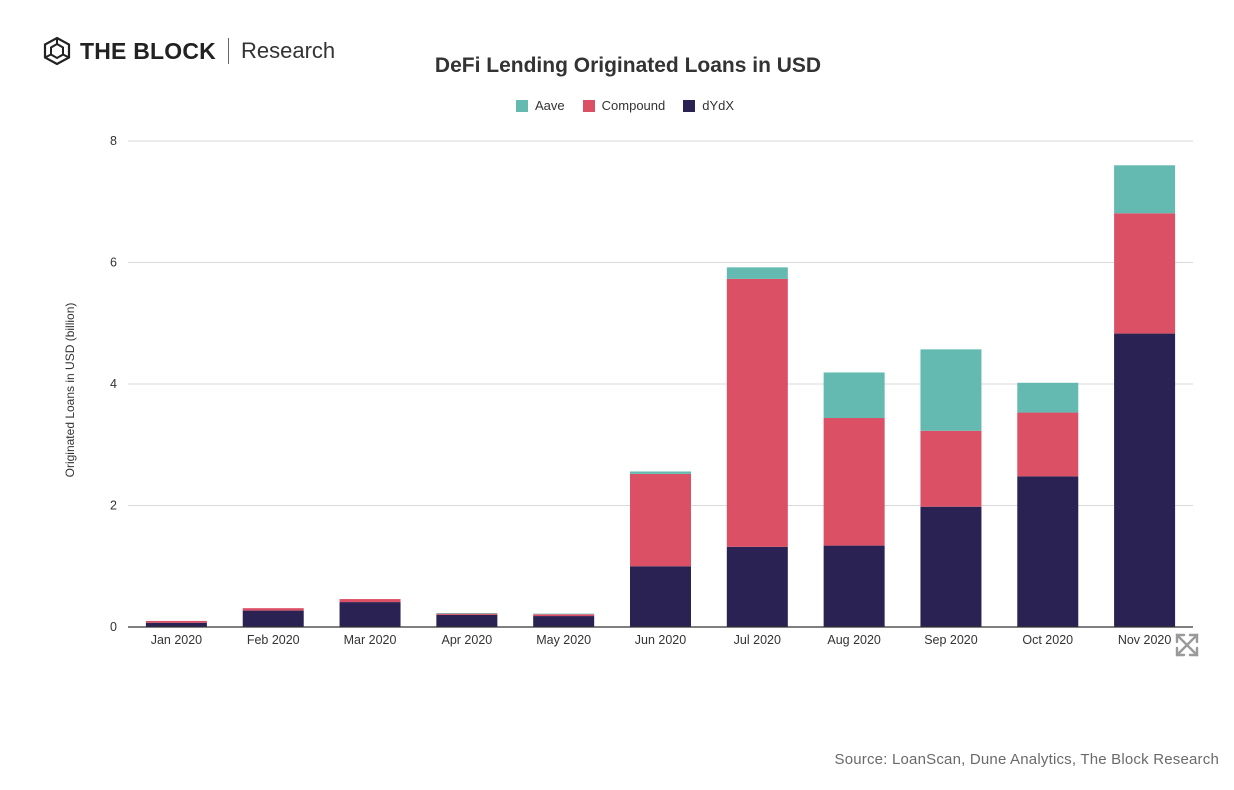 The image size is (1234, 790). What do you see at coordinates (113, 627) in the screenshot?
I see `y-tick-label: 0` at bounding box center [113, 627].